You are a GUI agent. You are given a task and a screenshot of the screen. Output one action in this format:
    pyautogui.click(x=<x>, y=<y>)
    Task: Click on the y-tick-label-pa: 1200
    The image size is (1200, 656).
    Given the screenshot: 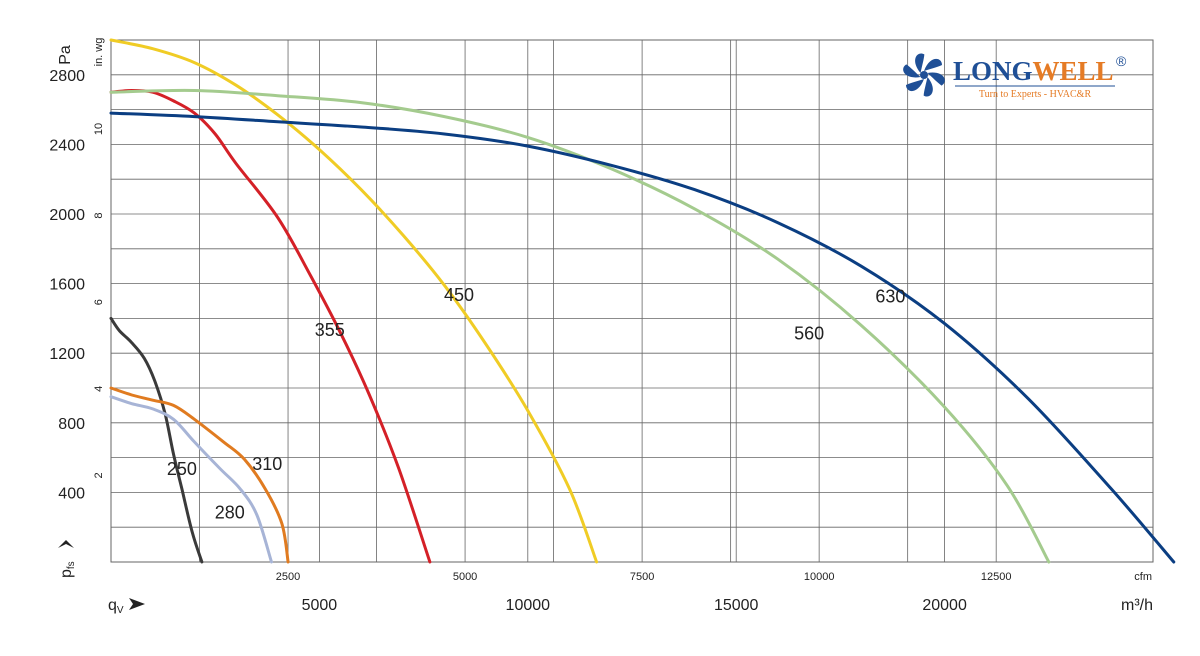 What is the action you would take?
    pyautogui.click(x=67, y=354)
    